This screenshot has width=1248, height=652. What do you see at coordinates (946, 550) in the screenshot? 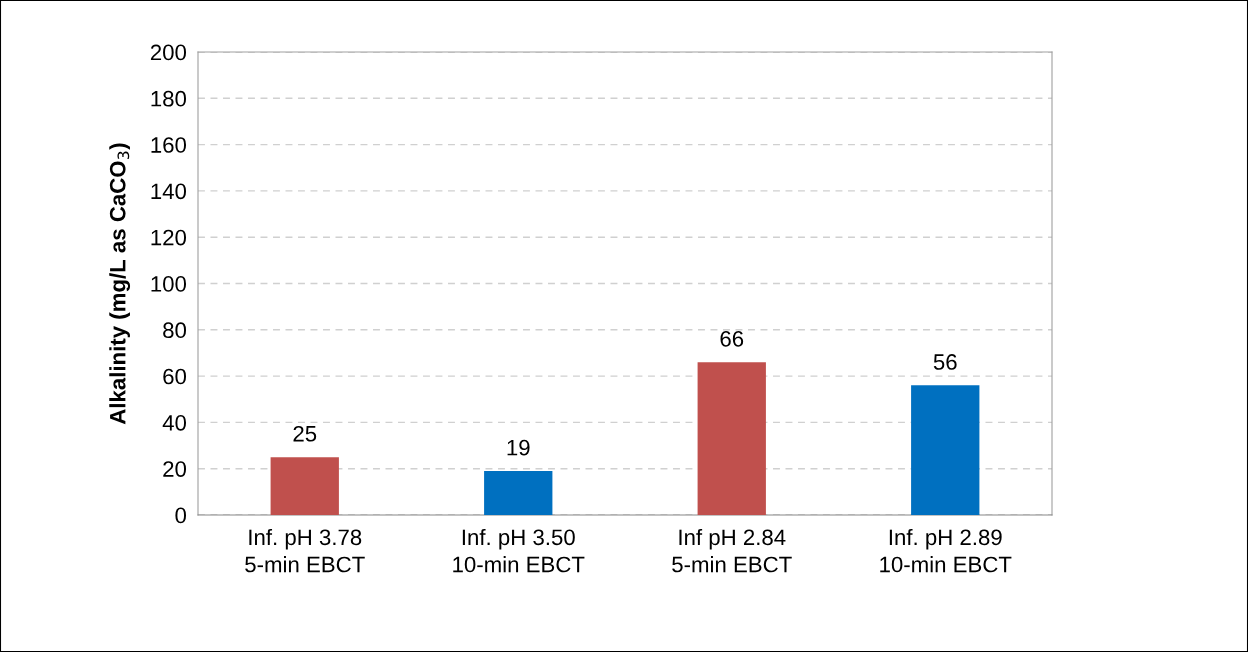
I see `x-tick-label: Inf. pH 2.89 10-min EBCT` at bounding box center [946, 550].